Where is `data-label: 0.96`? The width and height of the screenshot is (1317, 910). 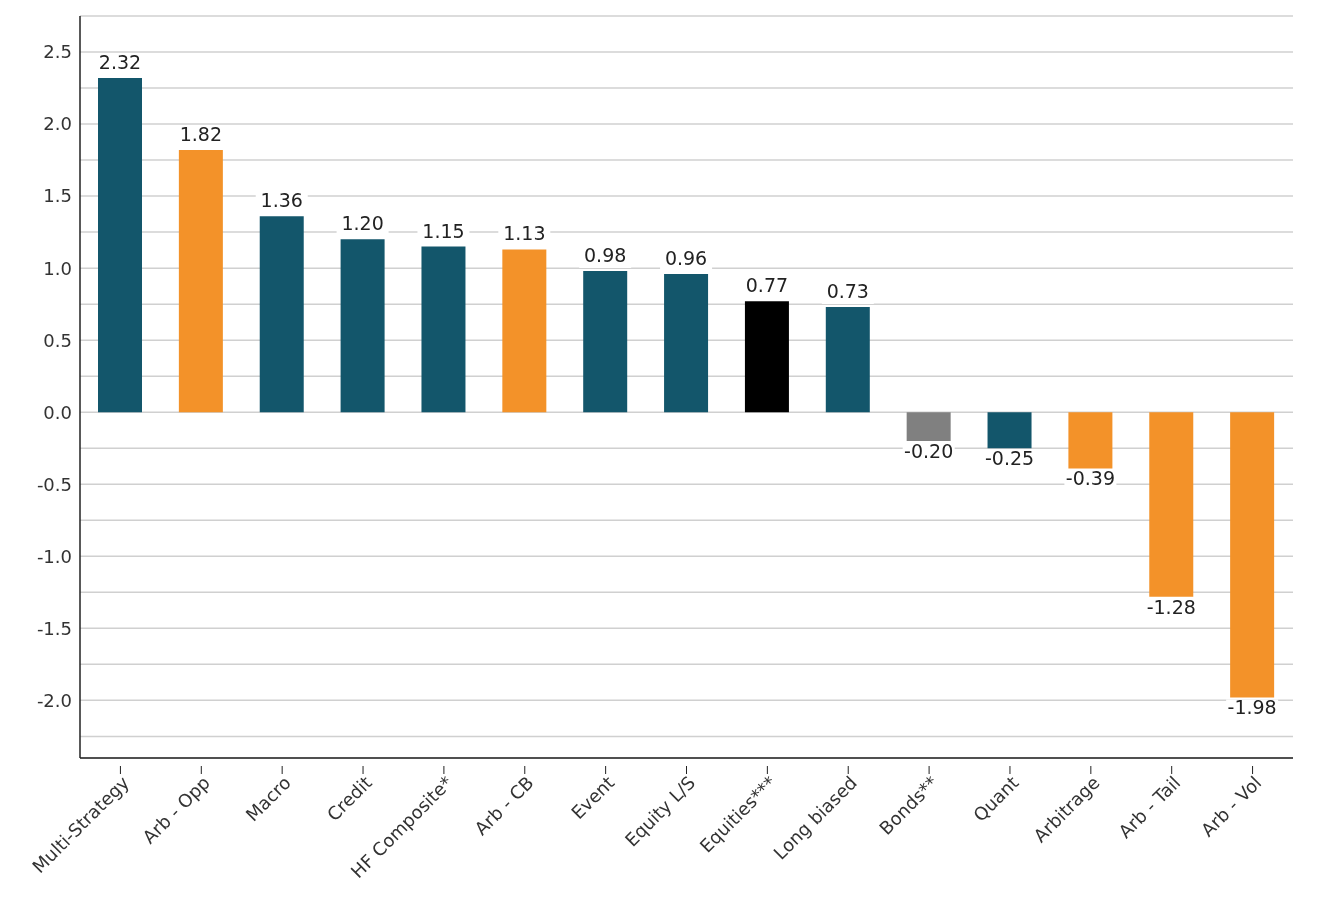
data-label: 0.96 is located at coordinates (686, 257).